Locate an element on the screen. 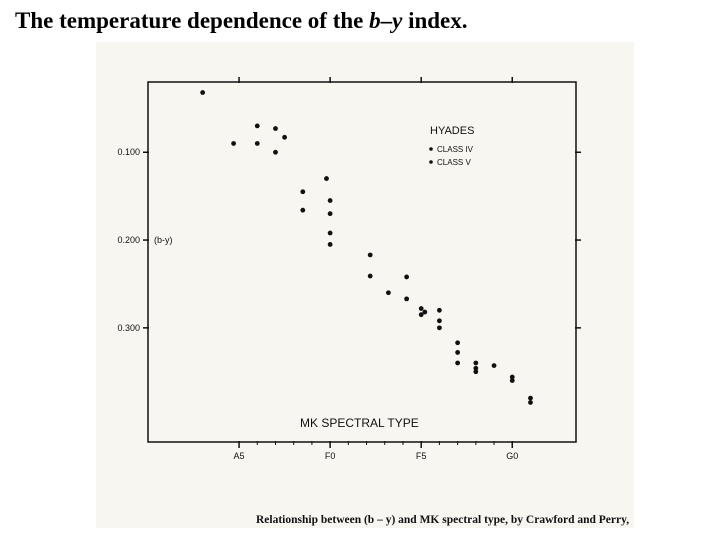  x-tick-label: G0 is located at coordinates (512, 456).